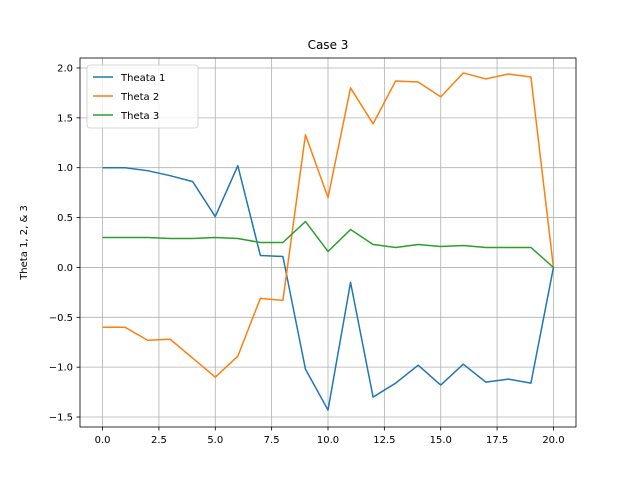  I want to click on legend-label-3: Theta 3, so click(139, 116).